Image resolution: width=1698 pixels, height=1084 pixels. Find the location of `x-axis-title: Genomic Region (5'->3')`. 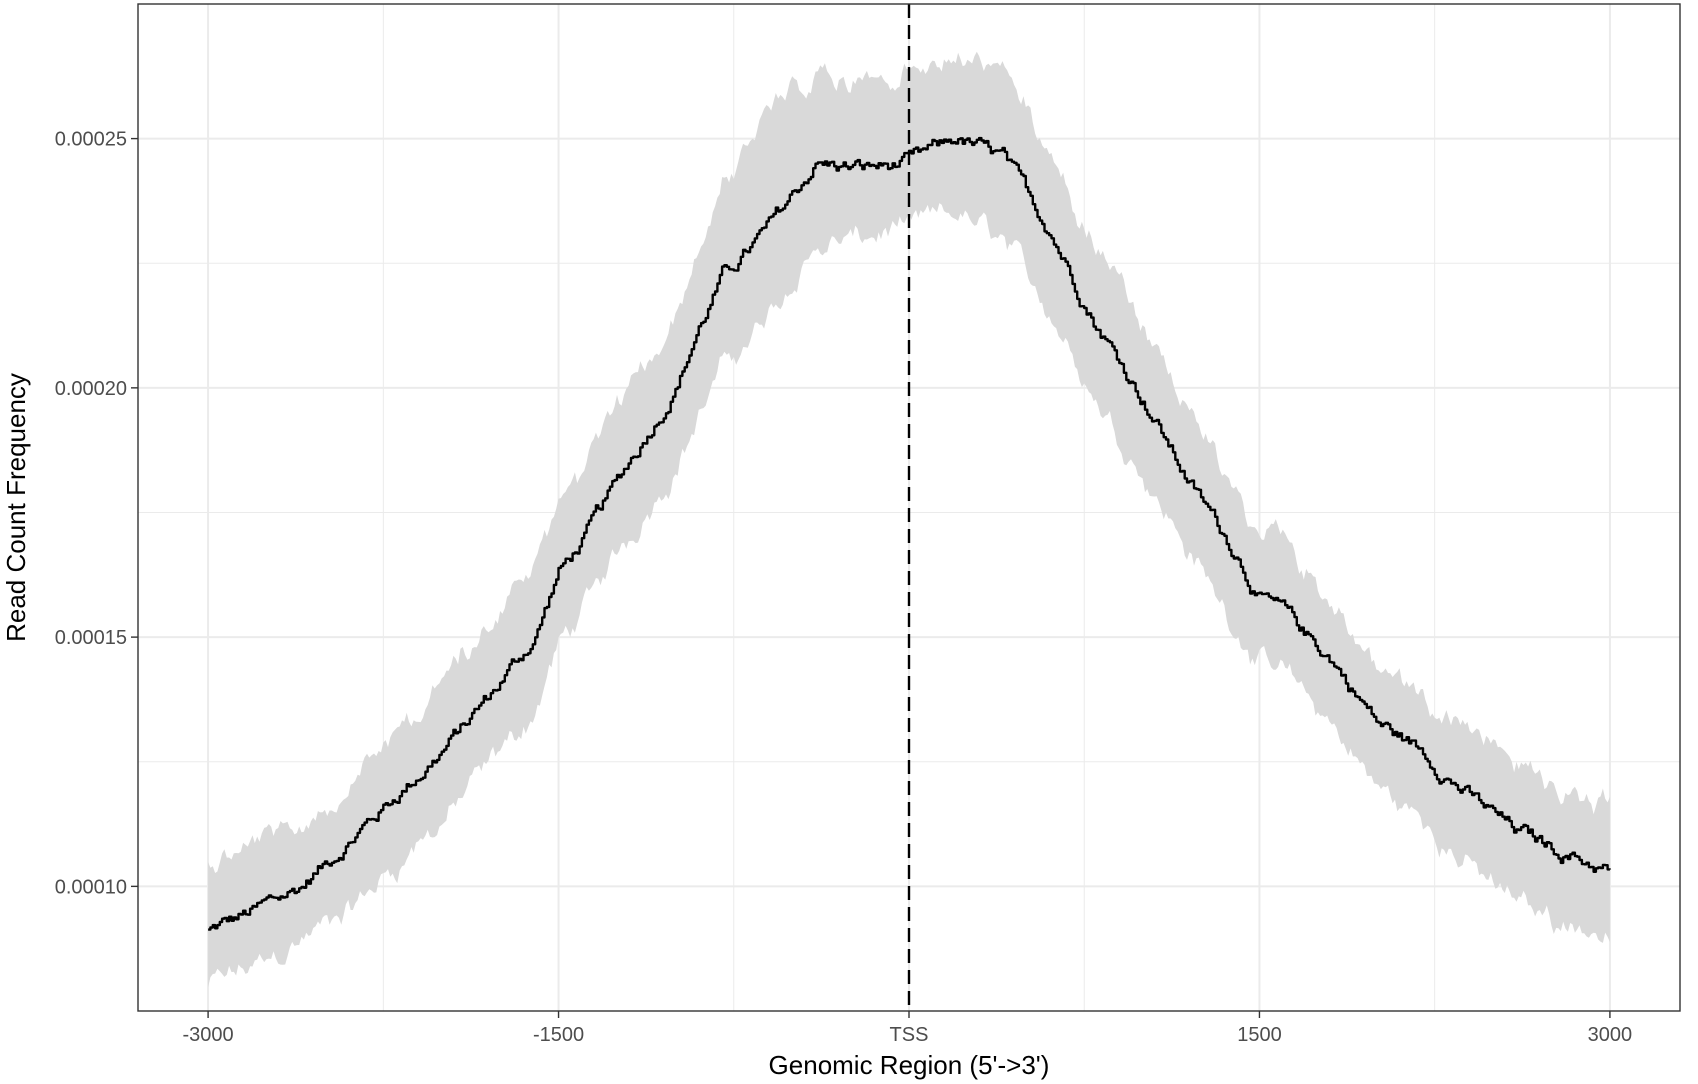

x-axis-title: Genomic Region (5'->3') is located at coordinates (909, 1065).